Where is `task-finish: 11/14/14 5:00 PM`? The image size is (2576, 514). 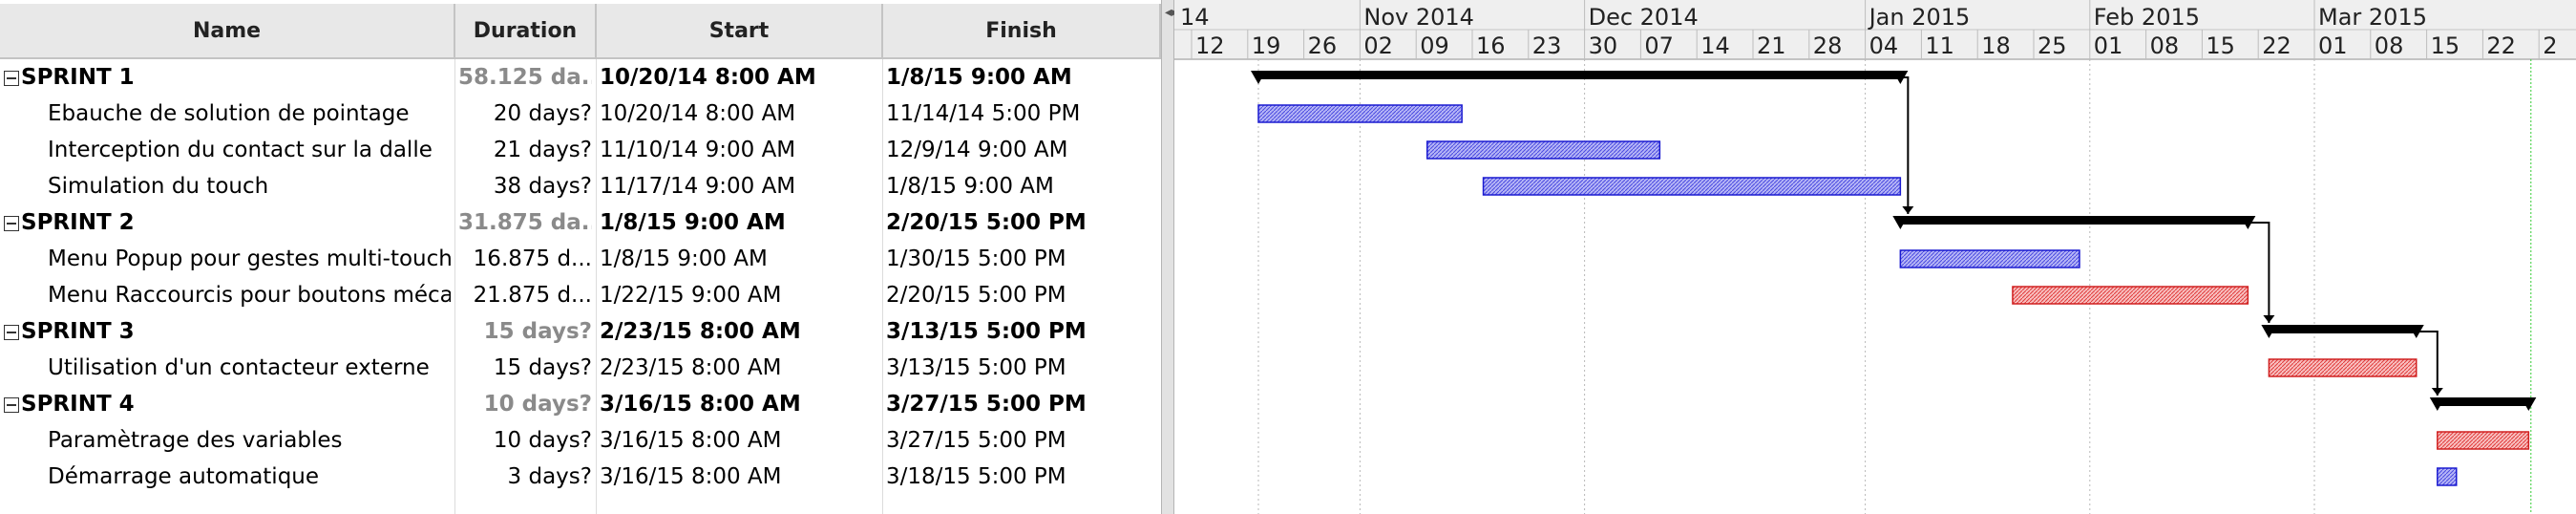
task-finish: 11/14/14 5:00 PM is located at coordinates (983, 113).